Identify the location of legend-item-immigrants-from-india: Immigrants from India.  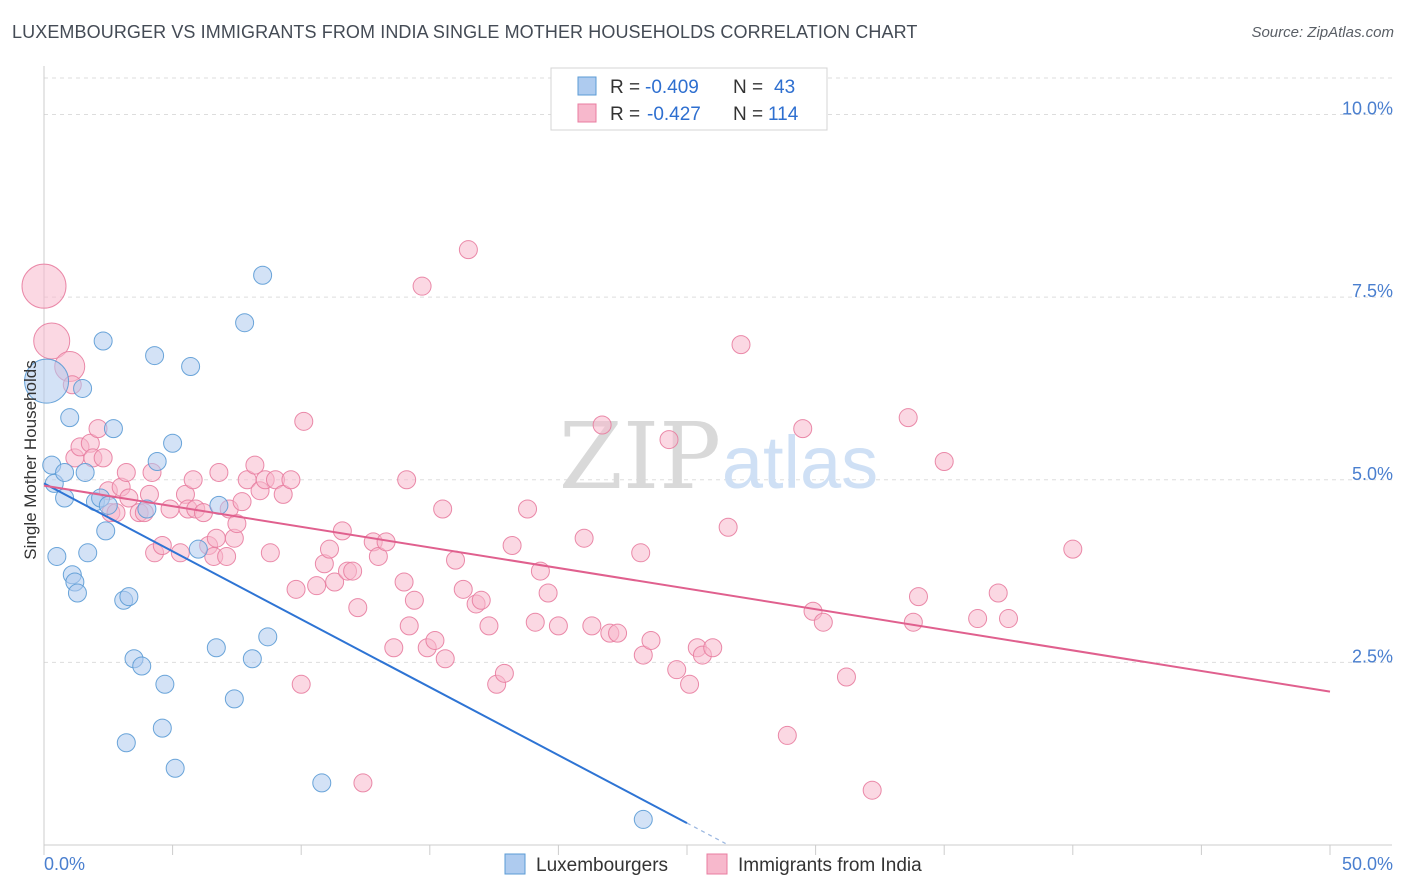
(830, 865).